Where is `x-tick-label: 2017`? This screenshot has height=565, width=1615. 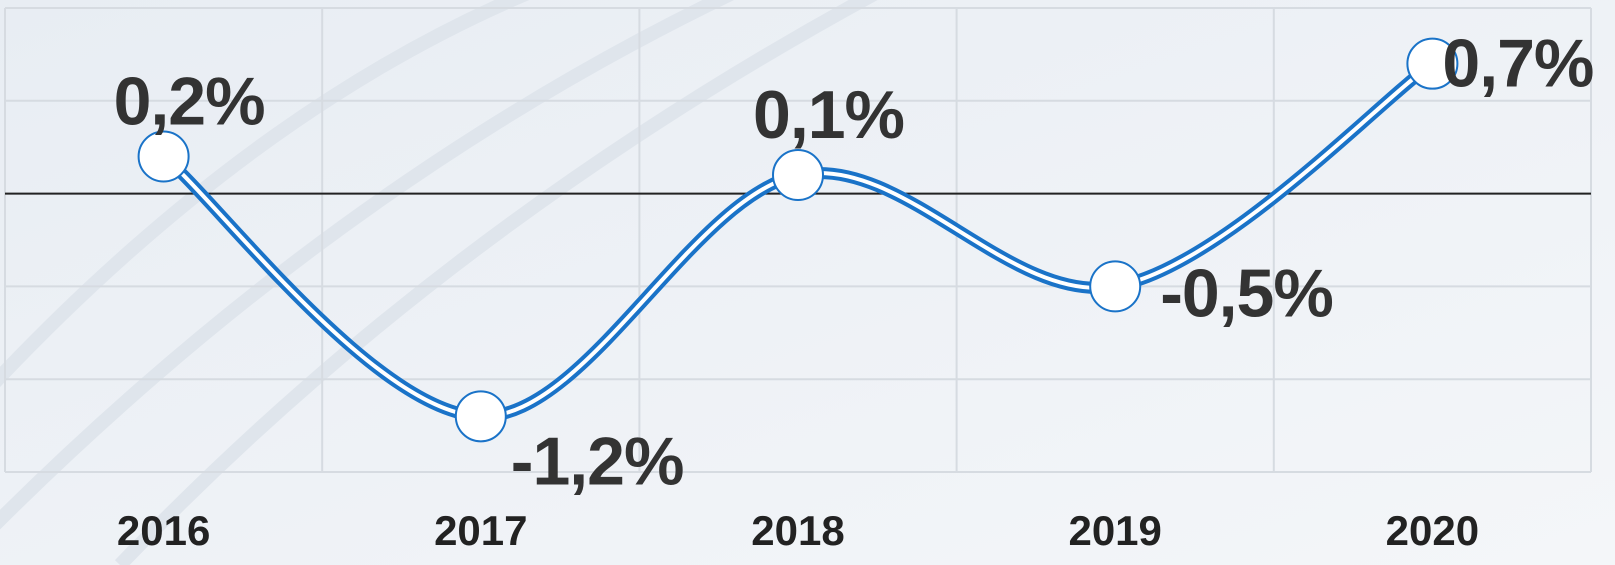 x-tick-label: 2017 is located at coordinates (480, 530).